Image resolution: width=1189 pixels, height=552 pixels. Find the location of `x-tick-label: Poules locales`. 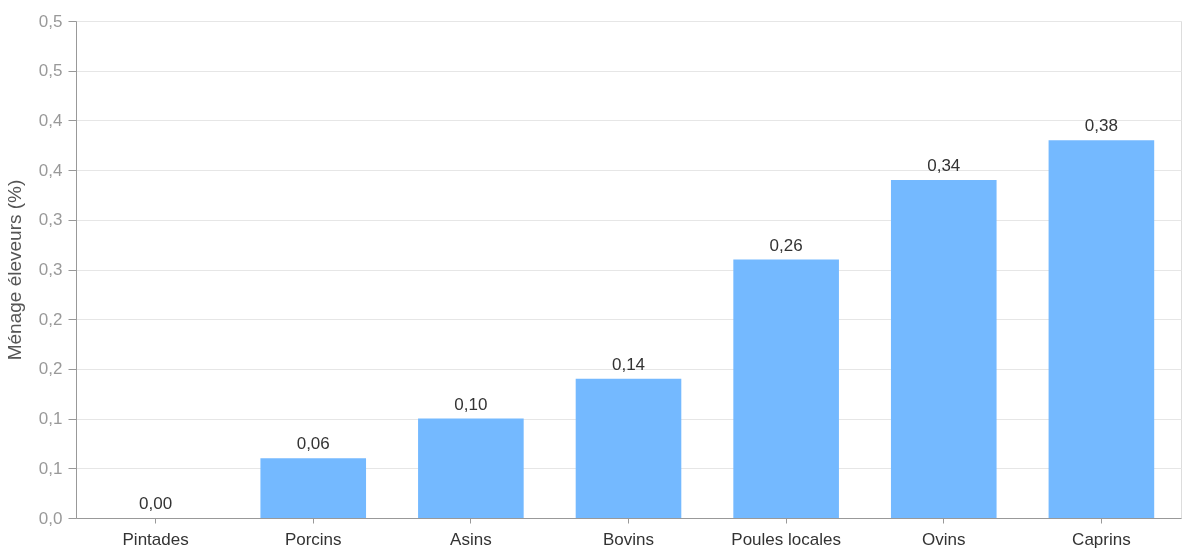

x-tick-label: Poules locales is located at coordinates (786, 539).